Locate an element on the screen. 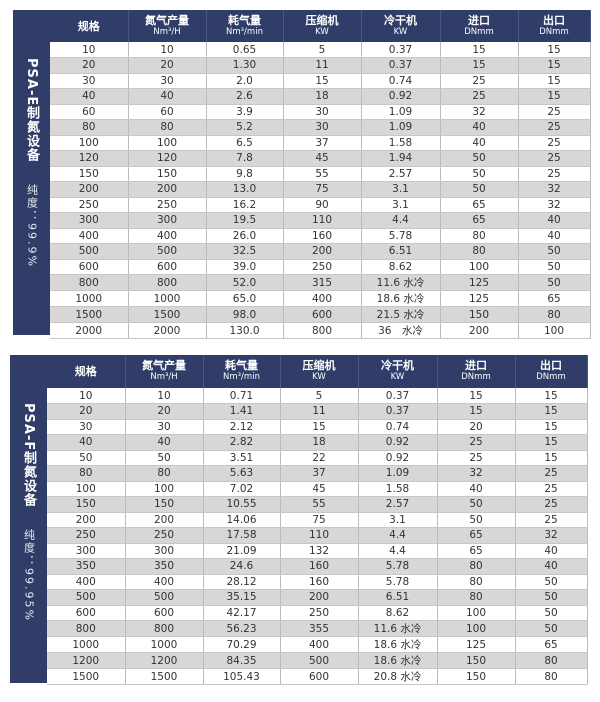 This screenshot has height=702, width=600. table-cell: 130.0 is located at coordinates (245, 330).